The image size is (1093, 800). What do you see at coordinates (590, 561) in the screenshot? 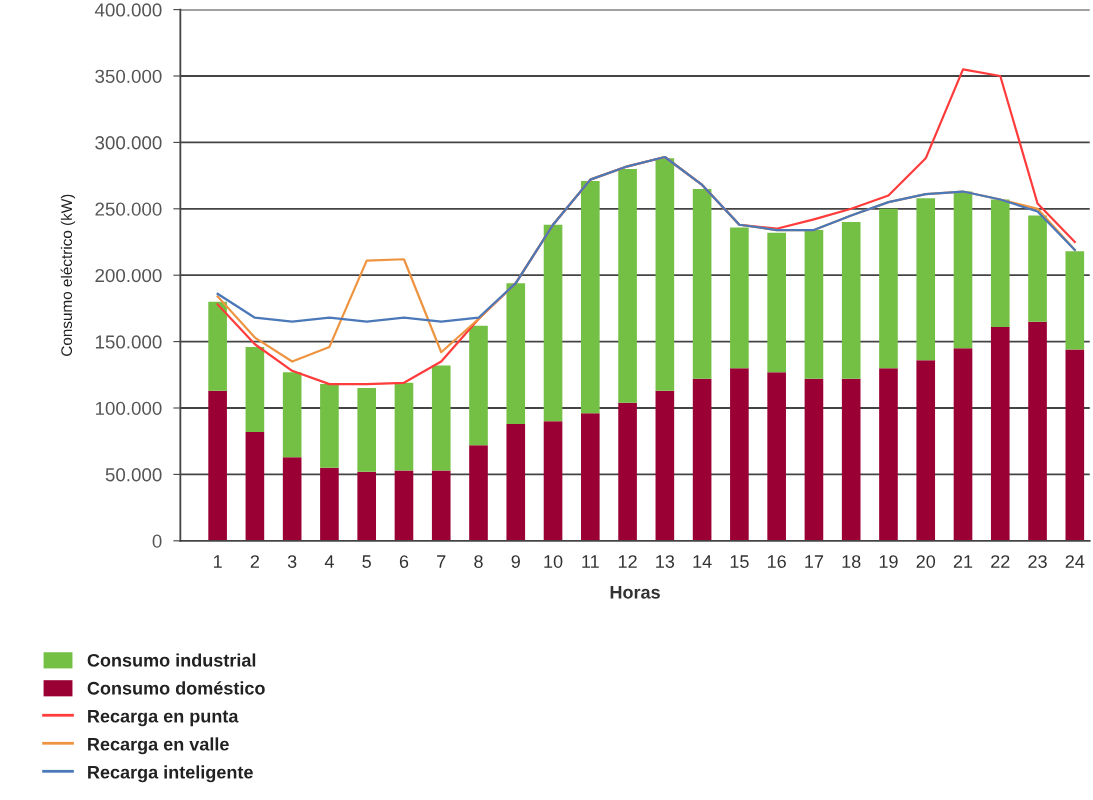
I see `x-tick-label: 11` at bounding box center [590, 561].